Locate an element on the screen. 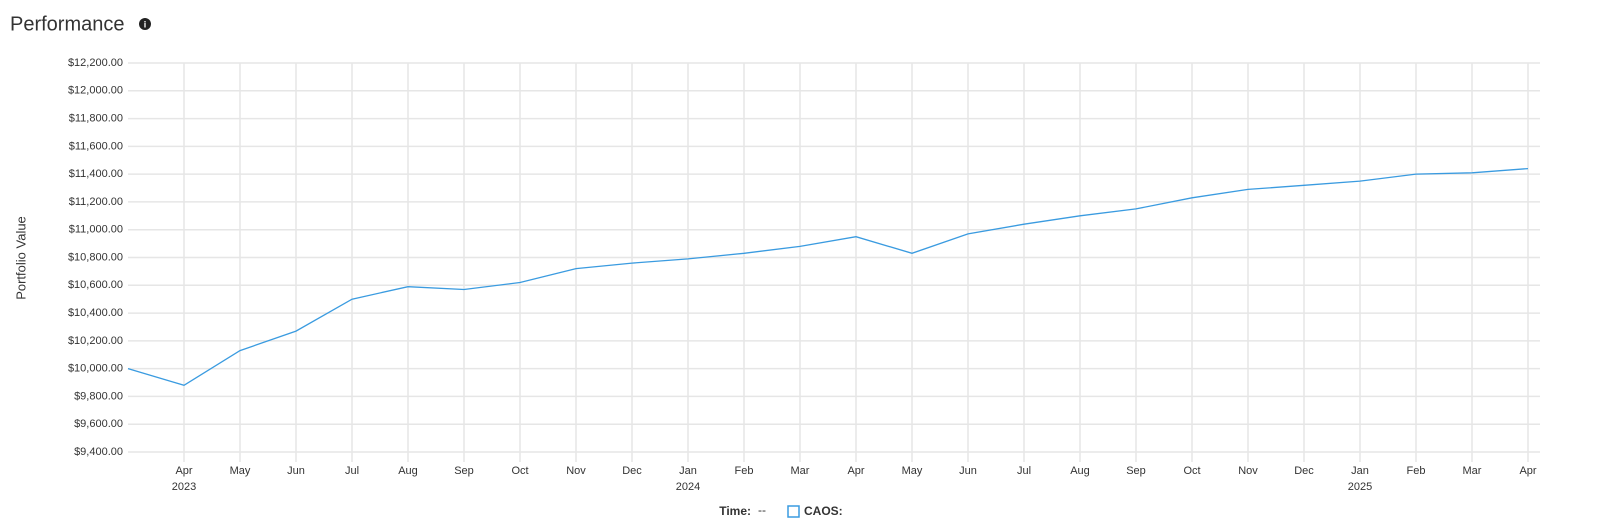 Image resolution: width=1600 pixels, height=532 pixels. y-tick-label: $10,800.00 is located at coordinates (95, 257).